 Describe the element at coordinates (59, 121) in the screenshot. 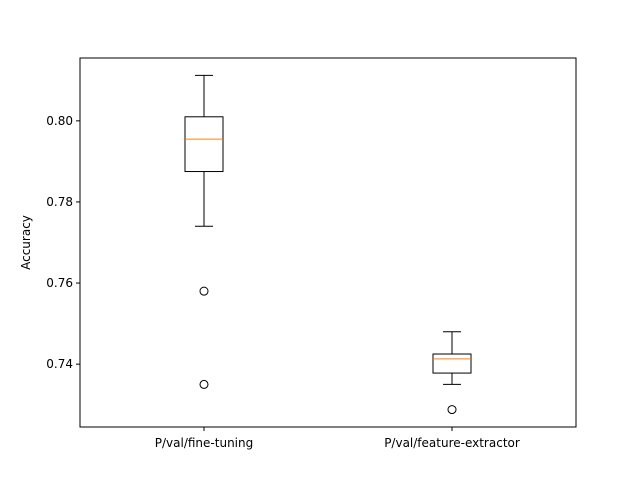

I see `y-tick-label: 0.80` at that location.